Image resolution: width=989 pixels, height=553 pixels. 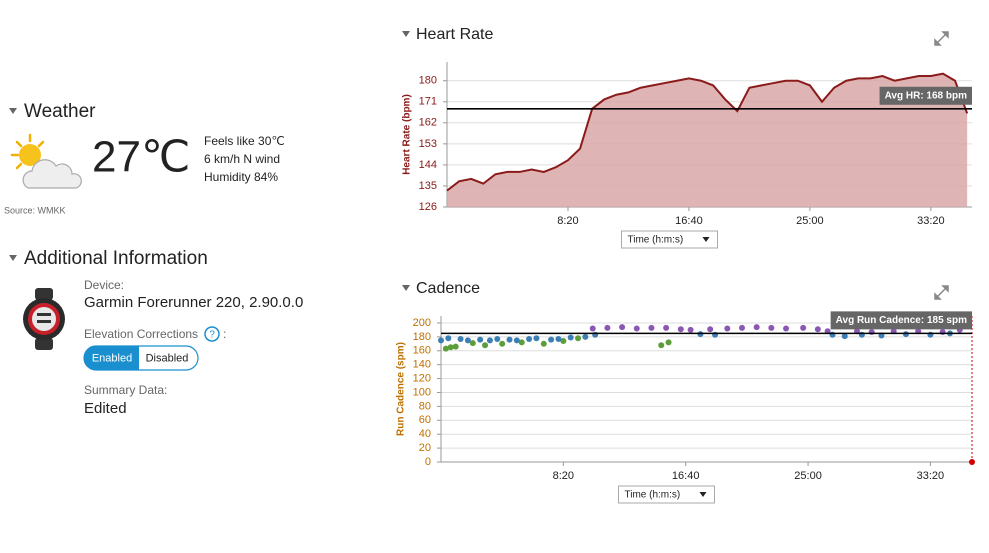 What do you see at coordinates (141, 358) in the screenshot?
I see `elevation-toggle: Enabled Disabled` at bounding box center [141, 358].